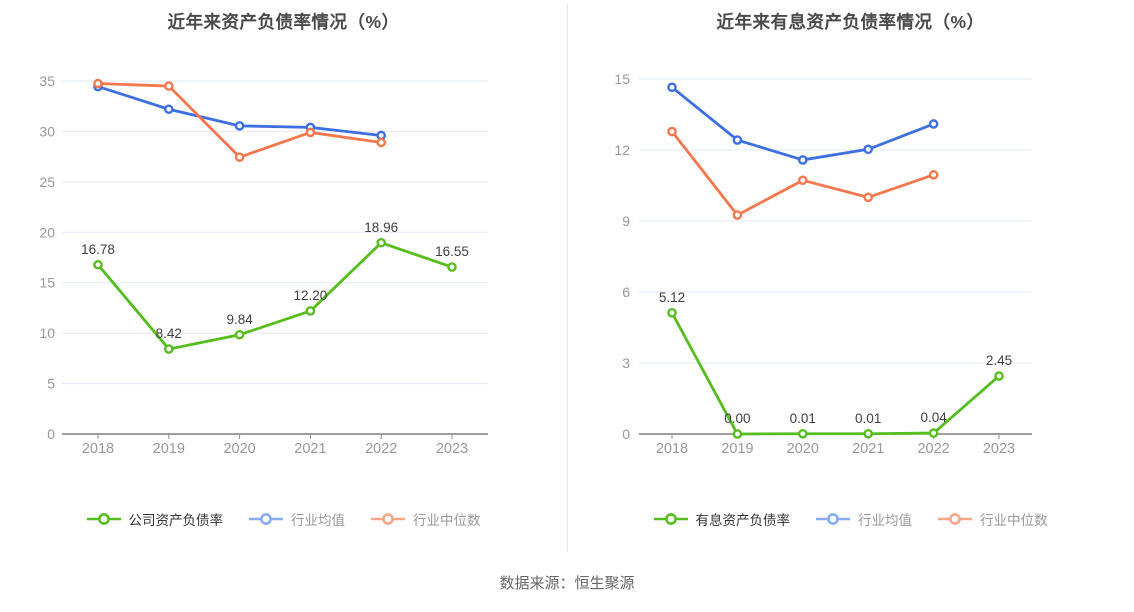  Describe the element at coordinates (98, 249) in the screenshot. I see `company-asset-liability-ratio-value-label: 16.78` at that location.